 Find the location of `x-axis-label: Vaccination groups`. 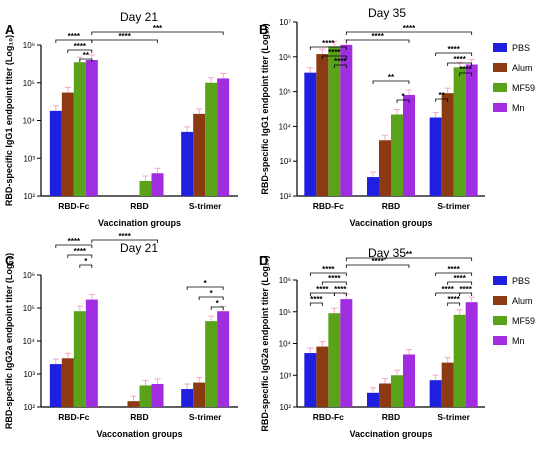

x-axis-label: Vaccination groups is located at coordinates (139, 223).